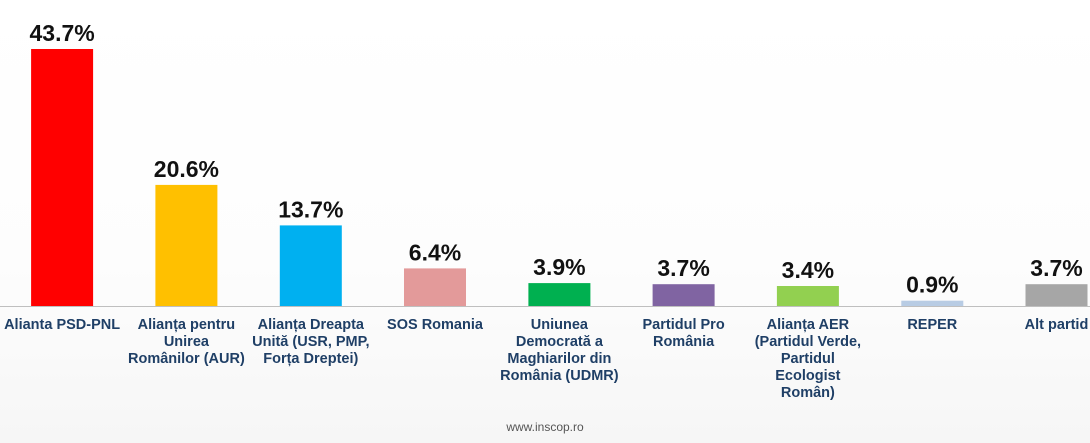 The image size is (1090, 443). Describe the element at coordinates (310, 209) in the screenshot. I see `data-label: 13.7%` at that location.